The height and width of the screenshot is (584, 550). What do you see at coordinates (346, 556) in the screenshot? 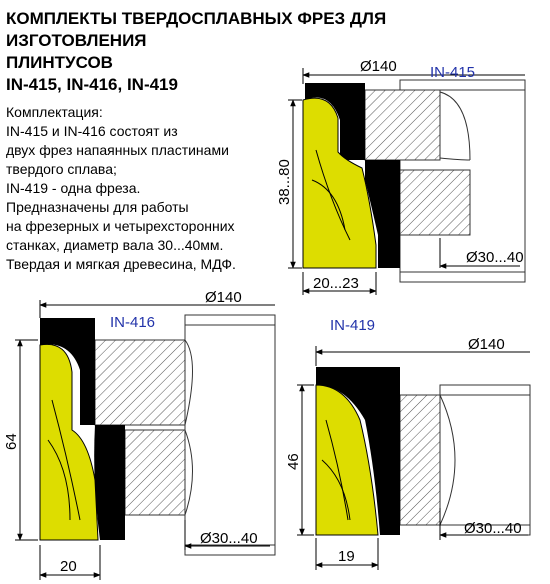
I see `width-label: 19` at bounding box center [346, 556].